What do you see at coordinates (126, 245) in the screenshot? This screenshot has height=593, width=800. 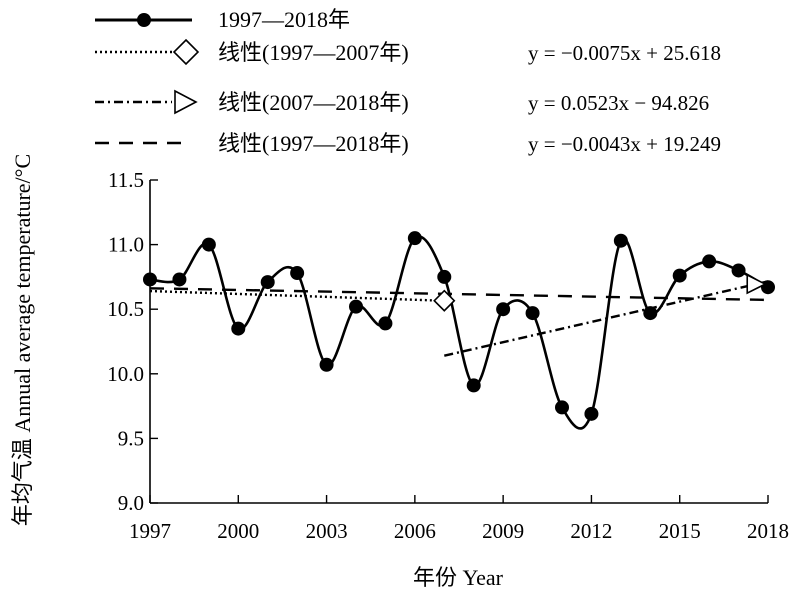 I see `y-tick-label: 11.0` at bounding box center [126, 245].